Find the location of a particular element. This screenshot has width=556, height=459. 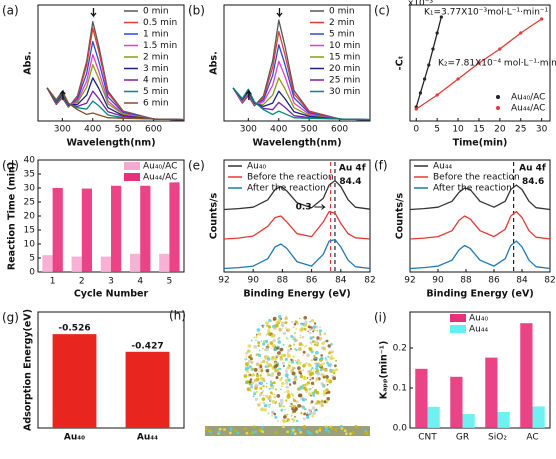

x-tick-label: AC is located at coordinates (532, 438).